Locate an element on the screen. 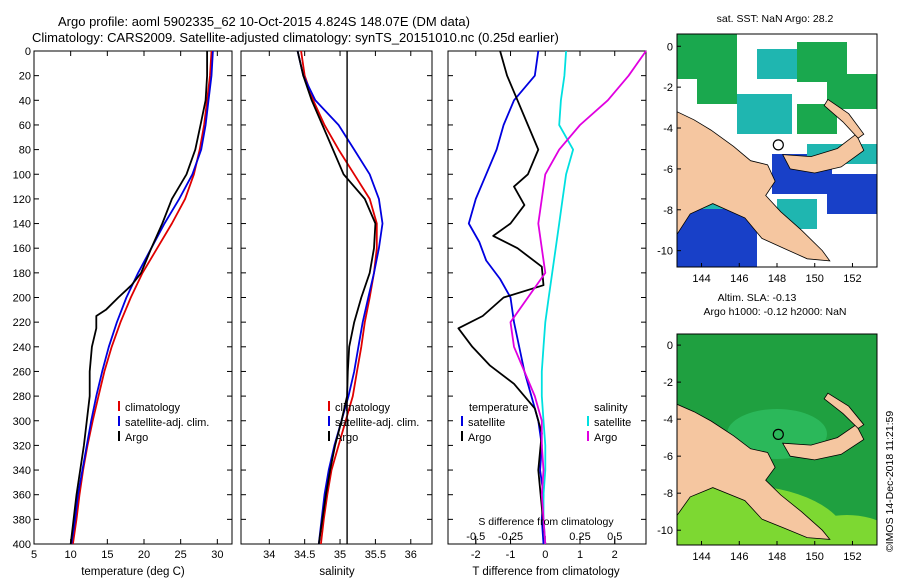 The height and width of the screenshot is (585, 900). x-tick-label: 2 is located at coordinates (615, 555).